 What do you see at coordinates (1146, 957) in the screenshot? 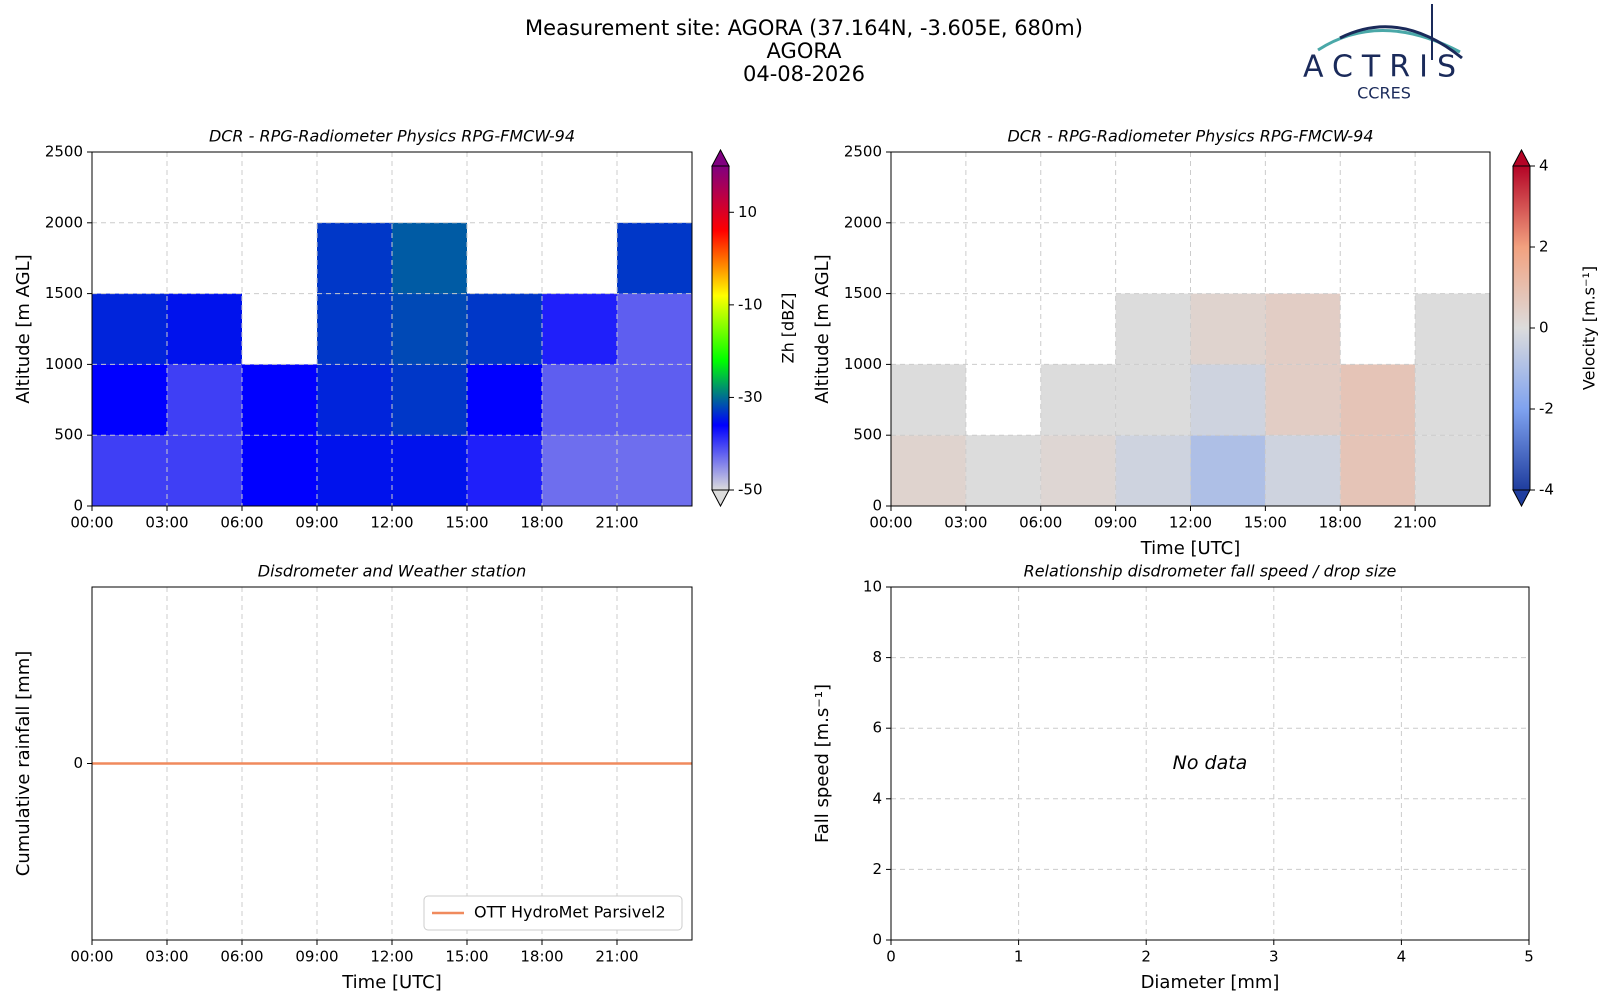
I see `x-tick-label: 2` at bounding box center [1146, 957].